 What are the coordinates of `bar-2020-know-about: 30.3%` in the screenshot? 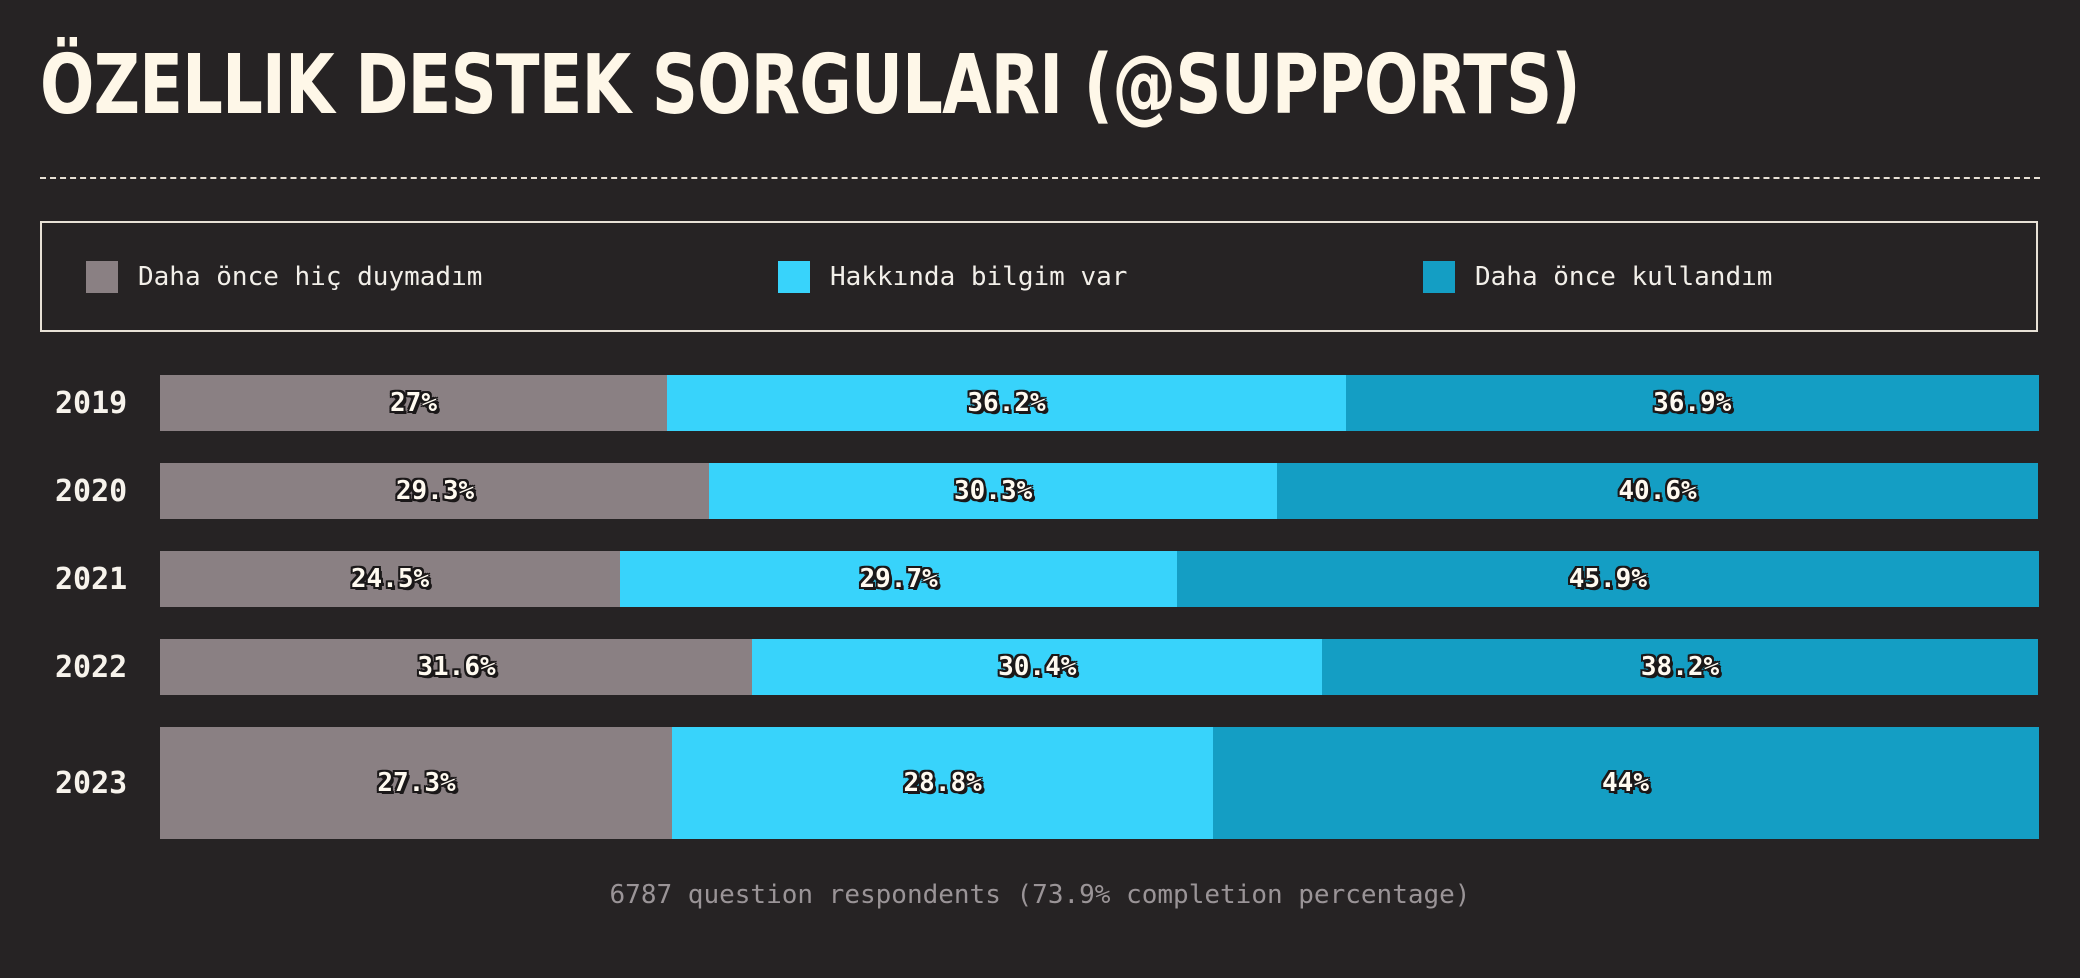 It's located at (993, 491).